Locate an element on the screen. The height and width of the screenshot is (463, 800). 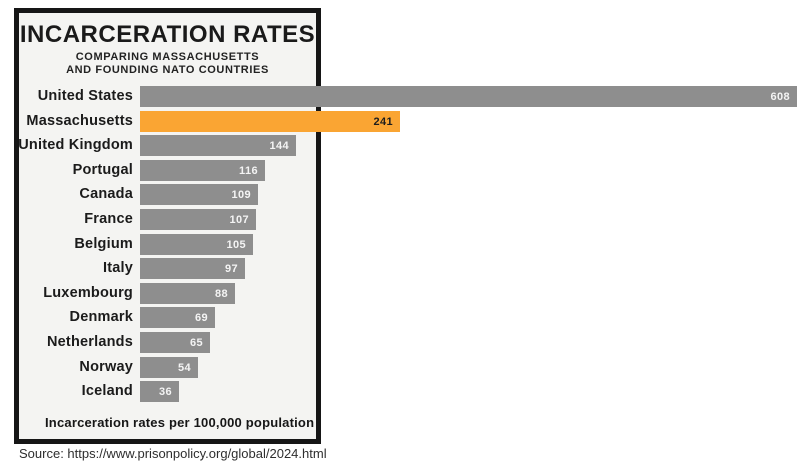
bar-row: France 107 is located at coordinates (400, 219).